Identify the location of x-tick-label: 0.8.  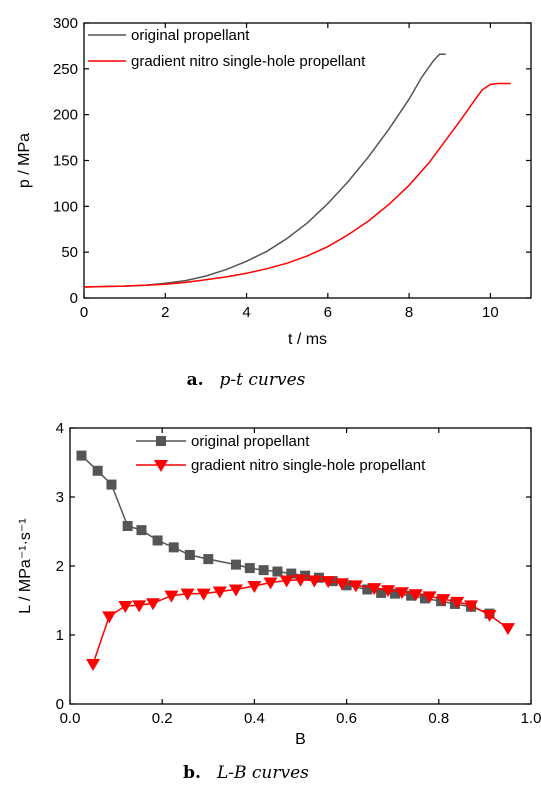
(438, 718).